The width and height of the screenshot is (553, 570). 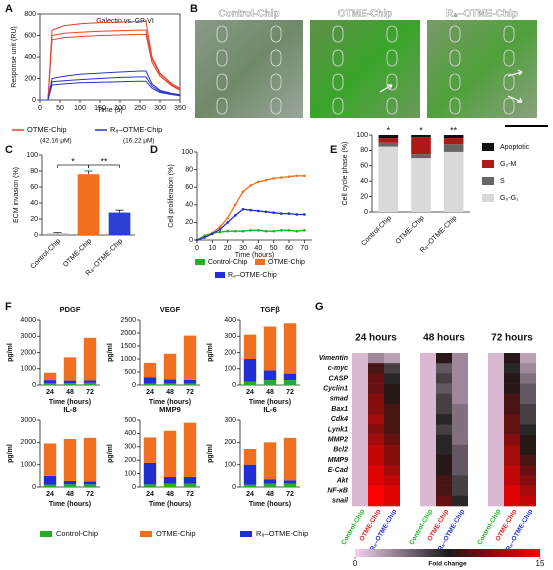 I want to click on chart-title: Galectin vs. GP-VI, so click(x=125, y=21).